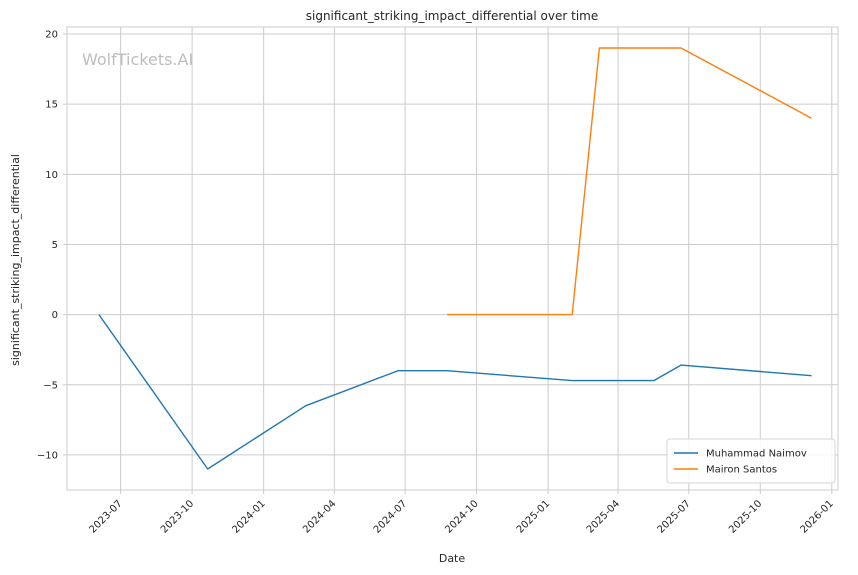 The image size is (858, 575). I want to click on x-tick-label: 2023-07, so click(105, 516).